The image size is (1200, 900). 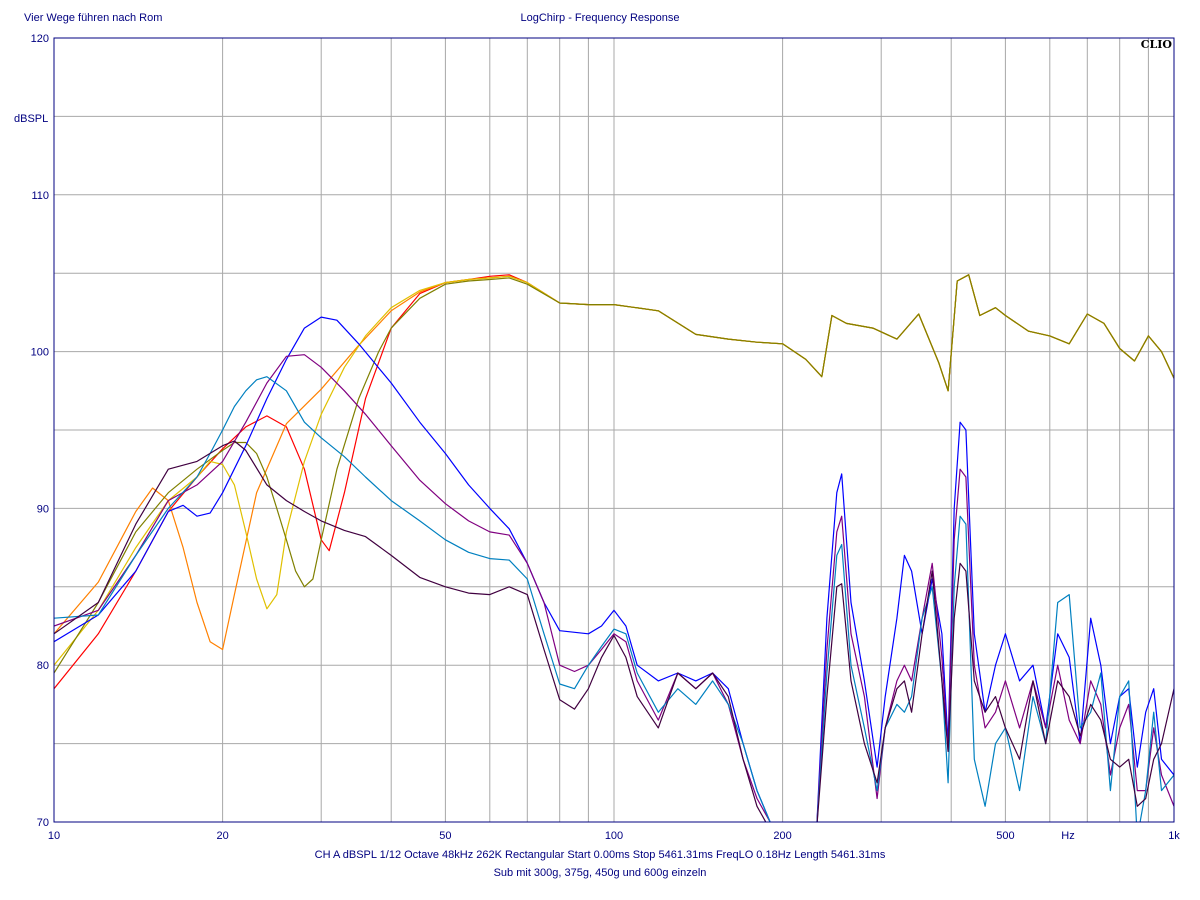 I want to click on x-tick-label: 10, so click(x=54, y=836).